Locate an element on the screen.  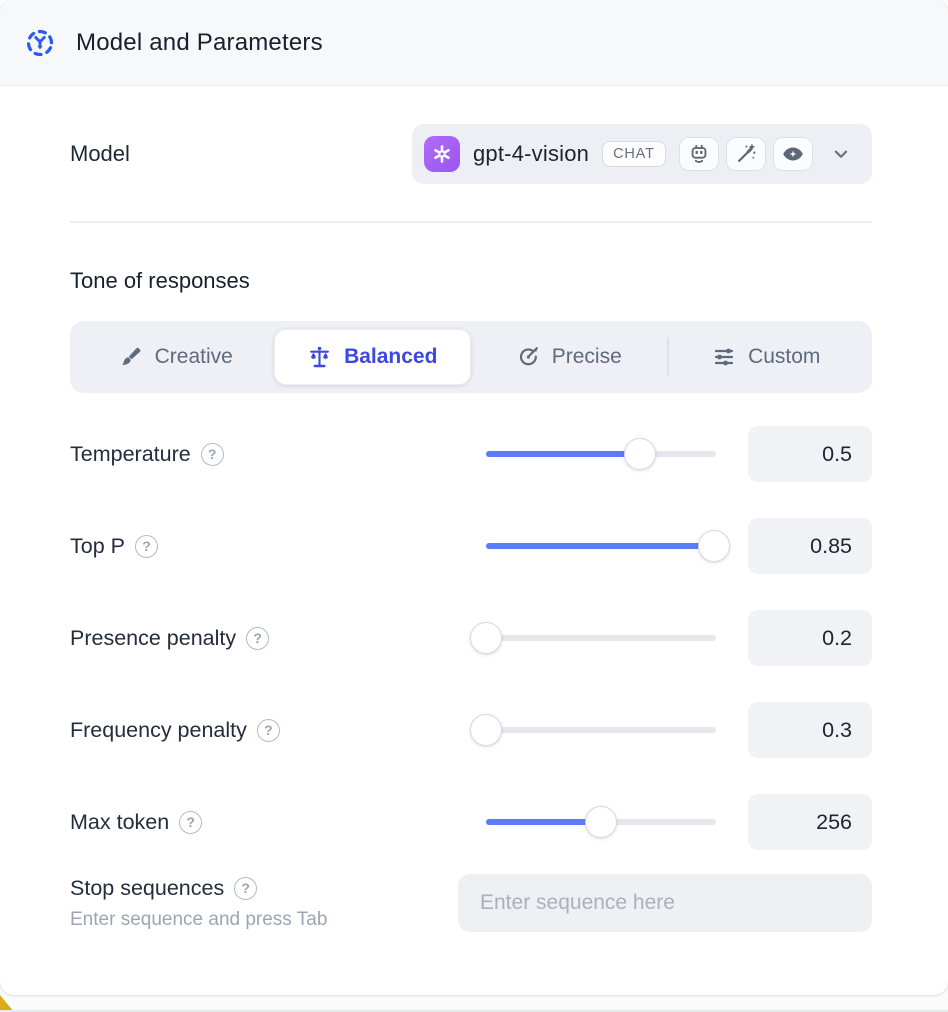
presence-penalty-slider is located at coordinates (593, 638).